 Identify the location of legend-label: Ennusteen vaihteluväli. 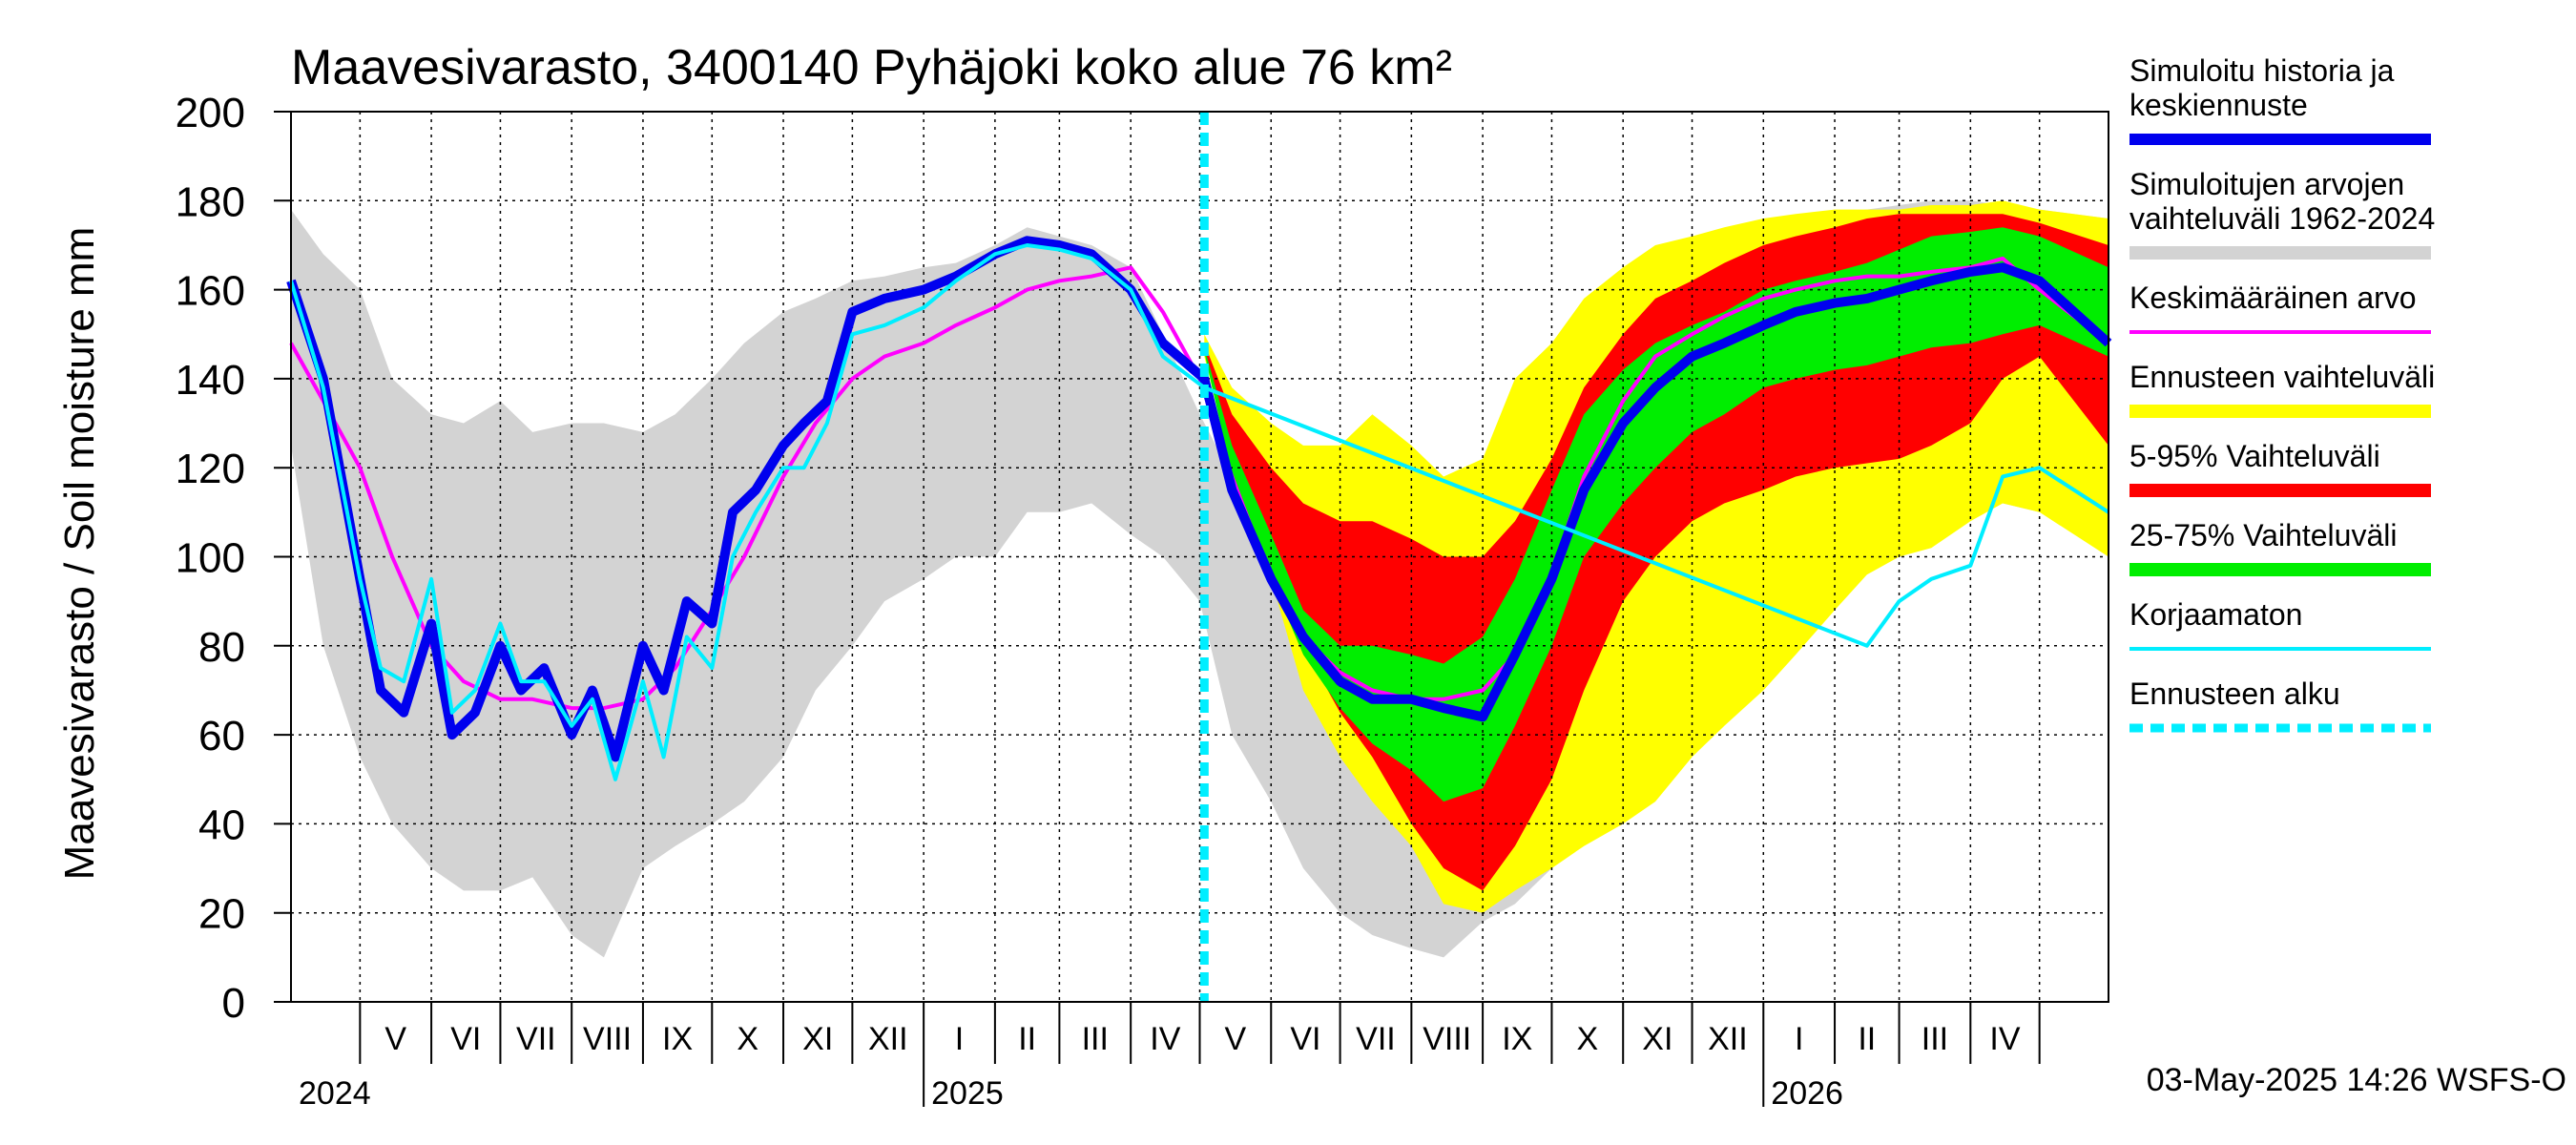
(2282, 377).